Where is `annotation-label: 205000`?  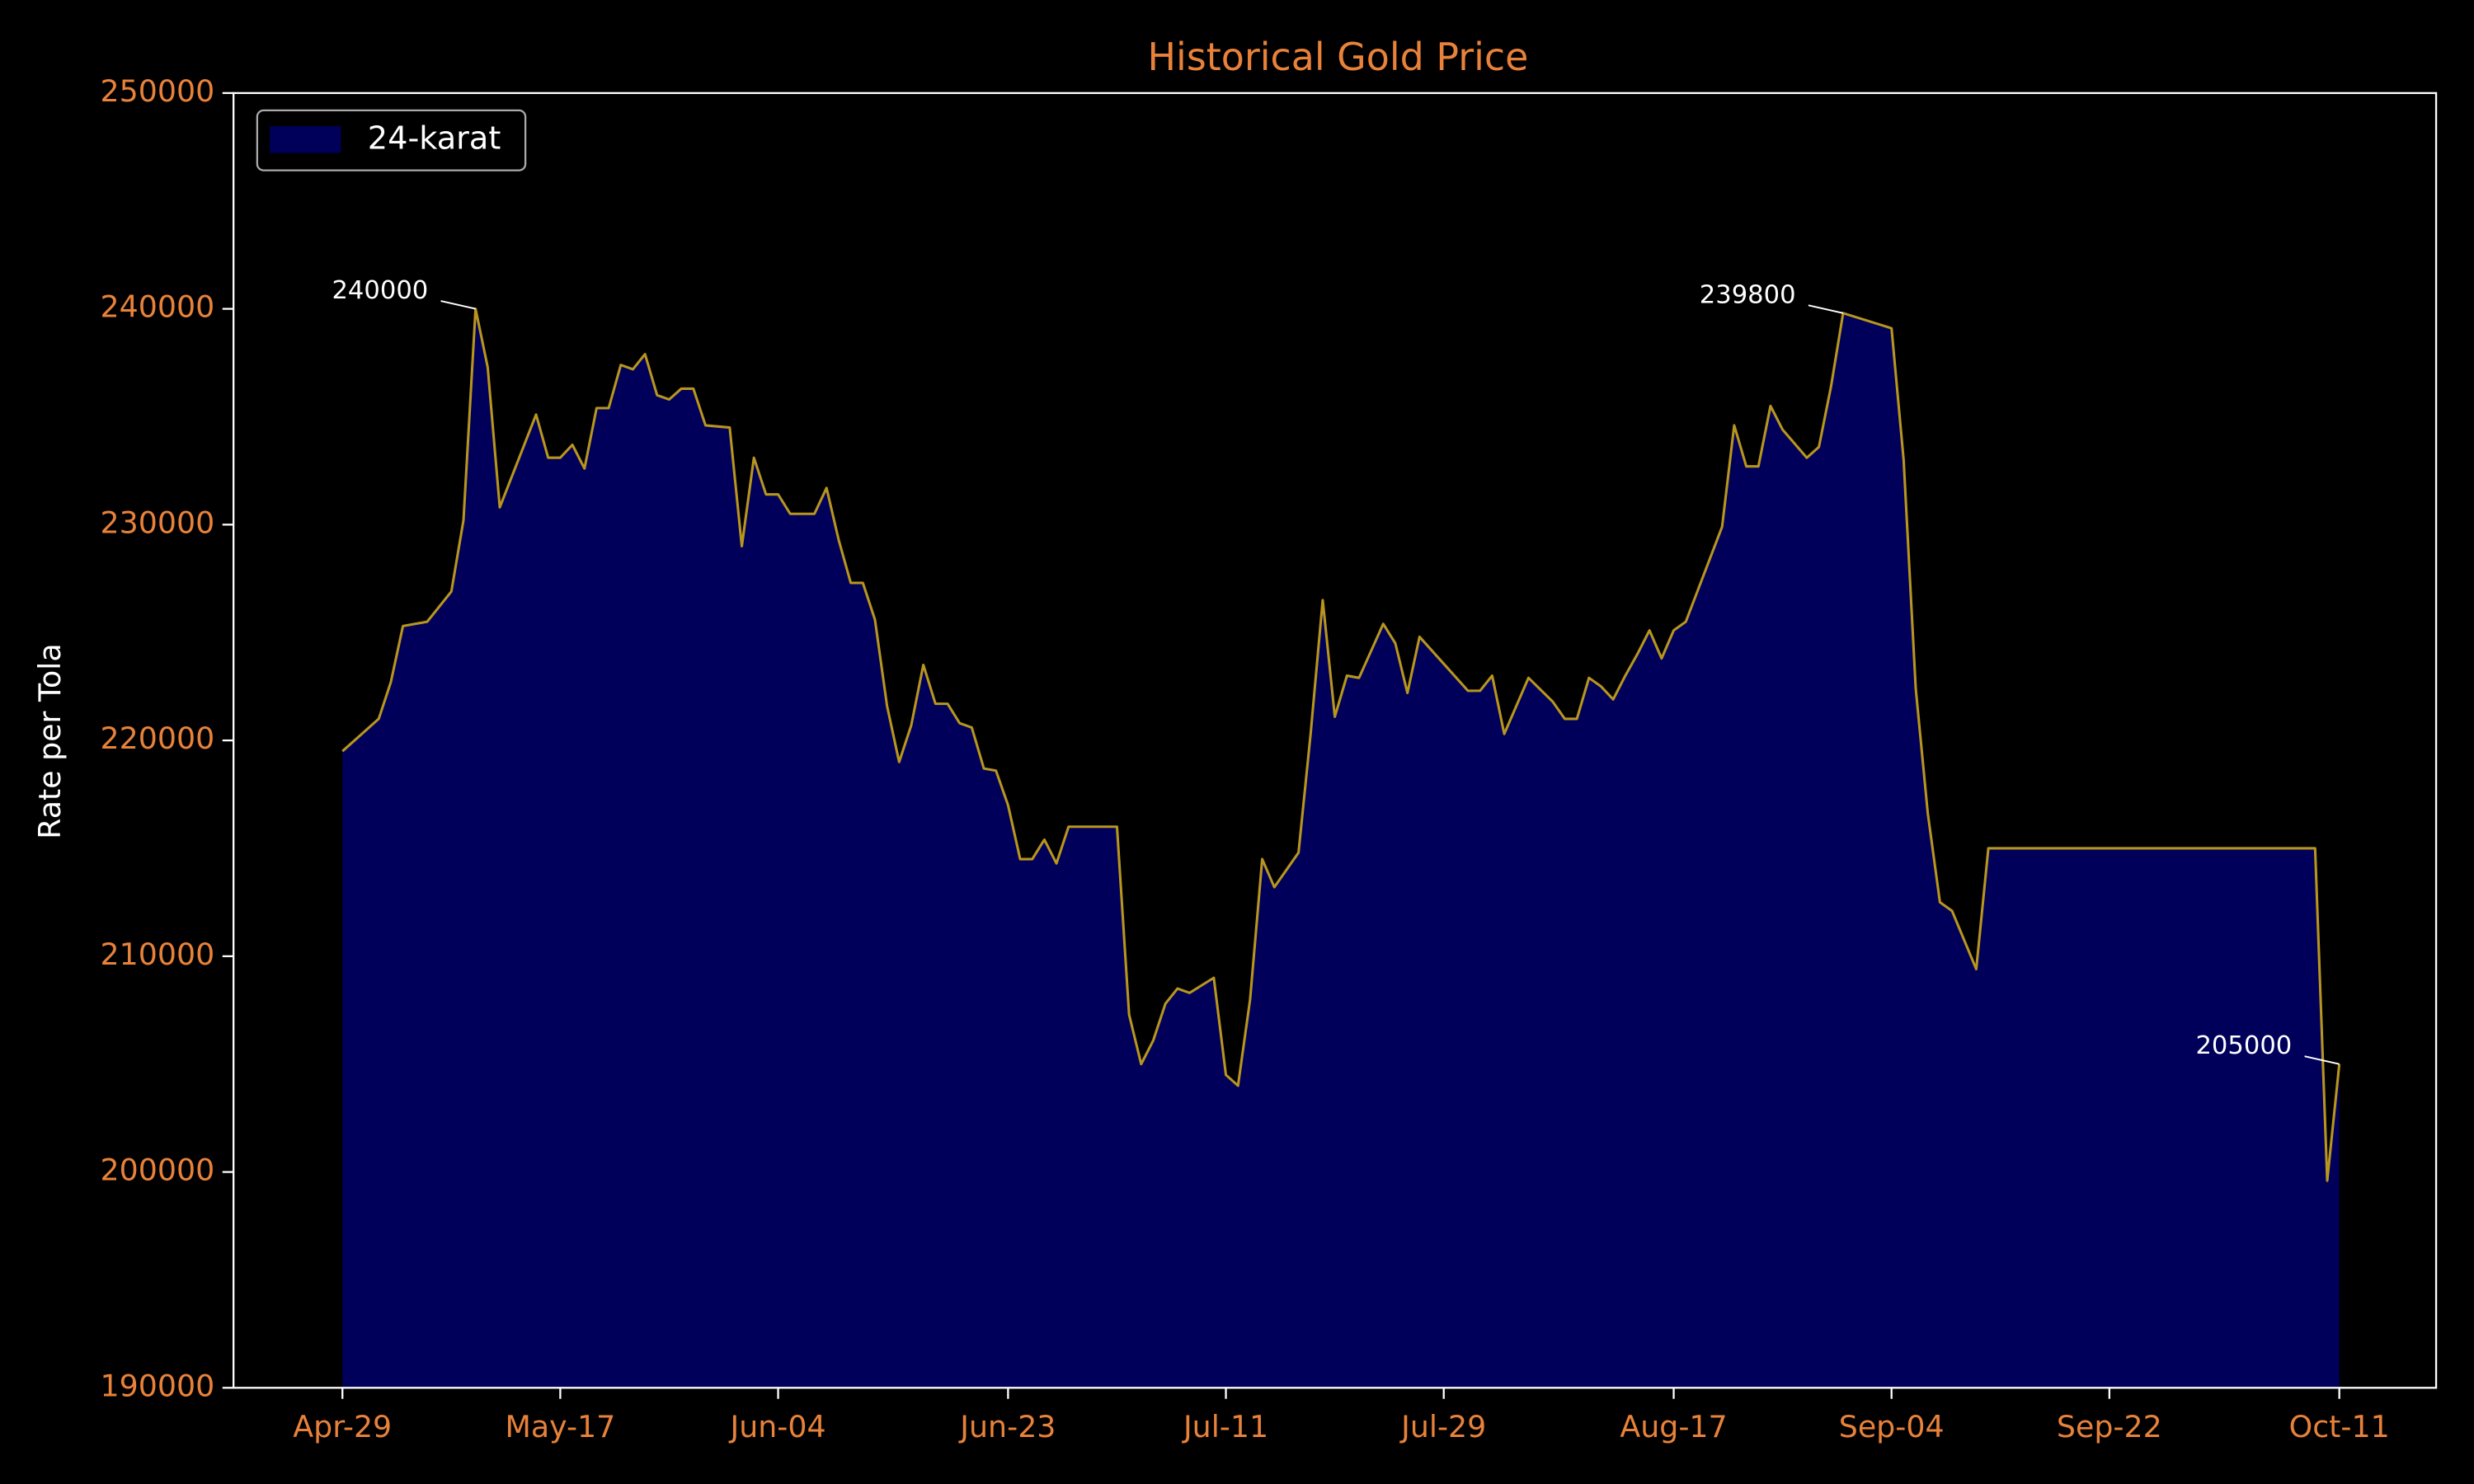
annotation-label: 205000 is located at coordinates (2243, 1045).